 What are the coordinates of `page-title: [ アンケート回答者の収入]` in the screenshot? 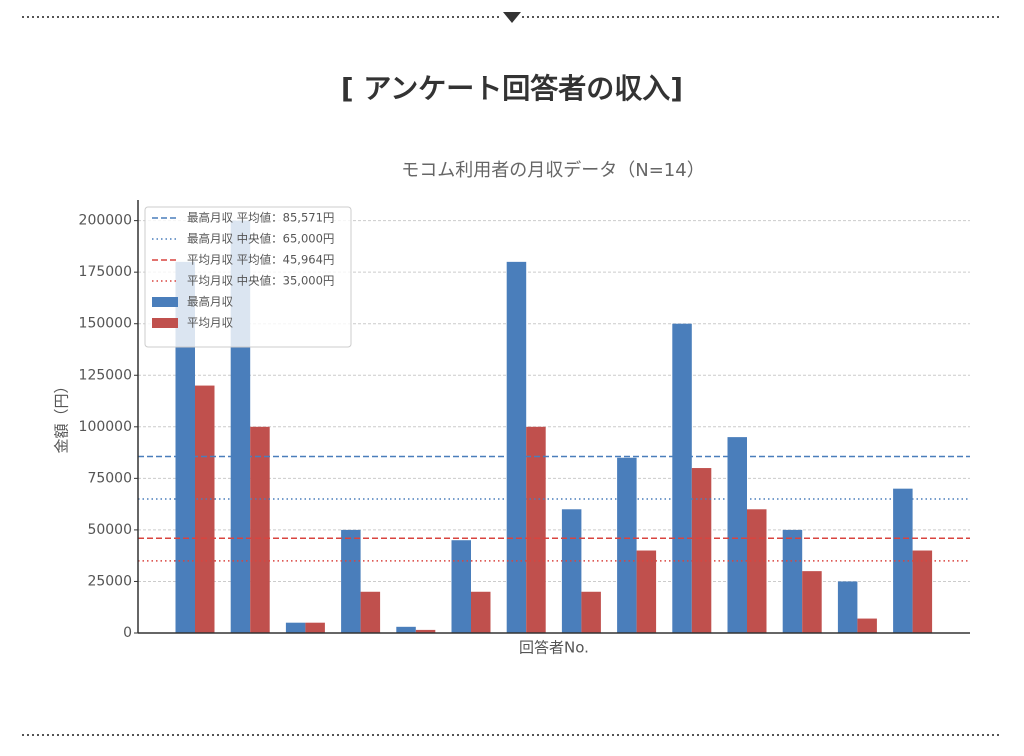 It's located at (512, 88).